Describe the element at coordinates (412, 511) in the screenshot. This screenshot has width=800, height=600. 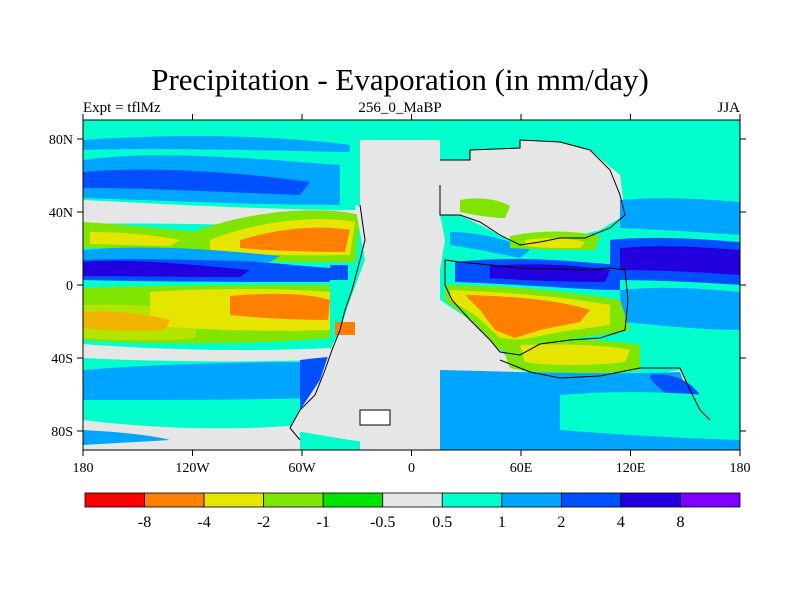
I see `colorbar: -8 -4 -2 -1 -0.5 0.5 1 2 4 8` at that location.